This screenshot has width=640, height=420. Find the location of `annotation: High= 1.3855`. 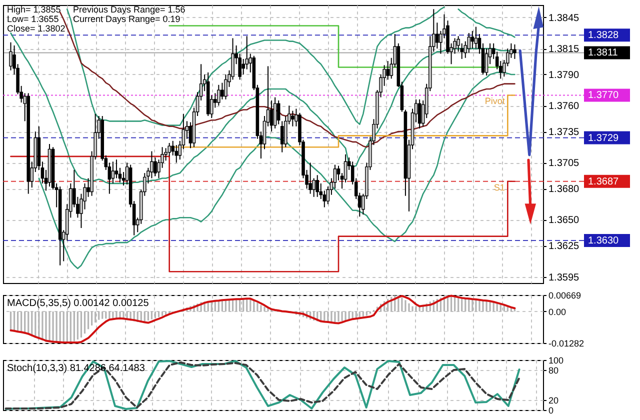

annotation: High= 1.3855 is located at coordinates (34, 9).